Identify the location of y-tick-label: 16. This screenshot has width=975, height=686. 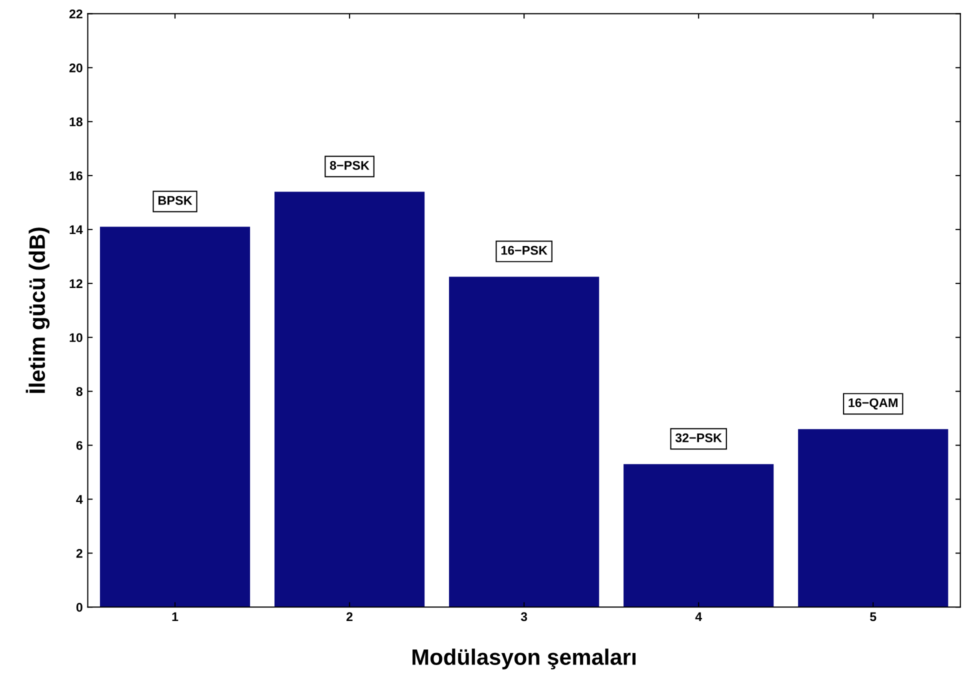
(76, 175).